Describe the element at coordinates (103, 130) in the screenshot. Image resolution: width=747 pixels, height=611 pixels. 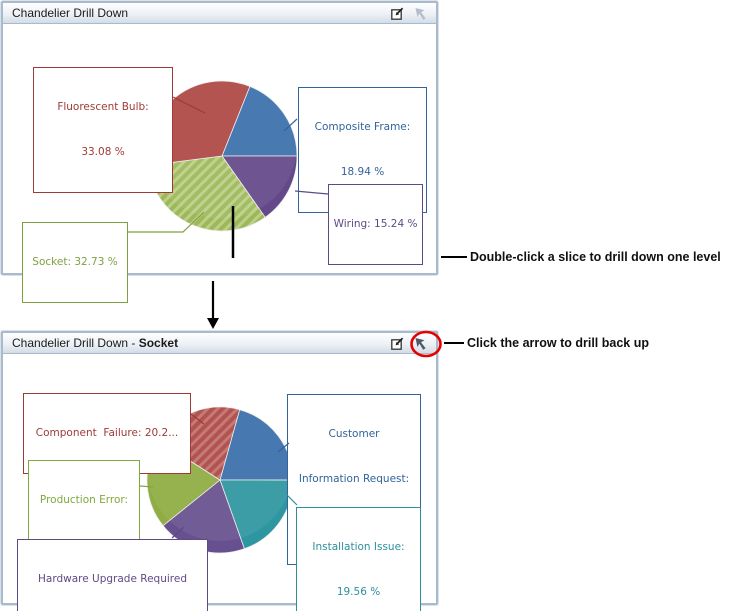
I see `pie-label-fluorescent-bulb: Fluorescent Bulb: 33.08 %` at that location.